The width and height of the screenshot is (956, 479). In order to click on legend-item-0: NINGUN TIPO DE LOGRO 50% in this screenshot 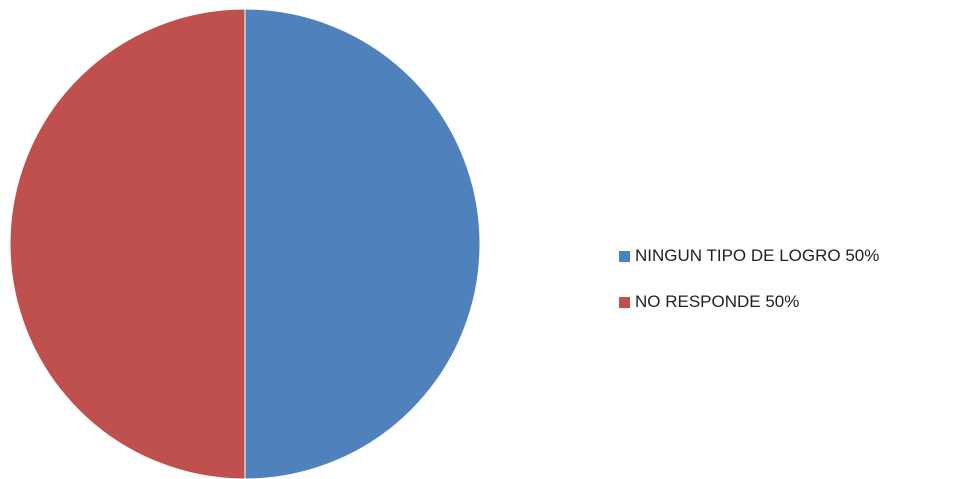, I will do `click(749, 256)`.